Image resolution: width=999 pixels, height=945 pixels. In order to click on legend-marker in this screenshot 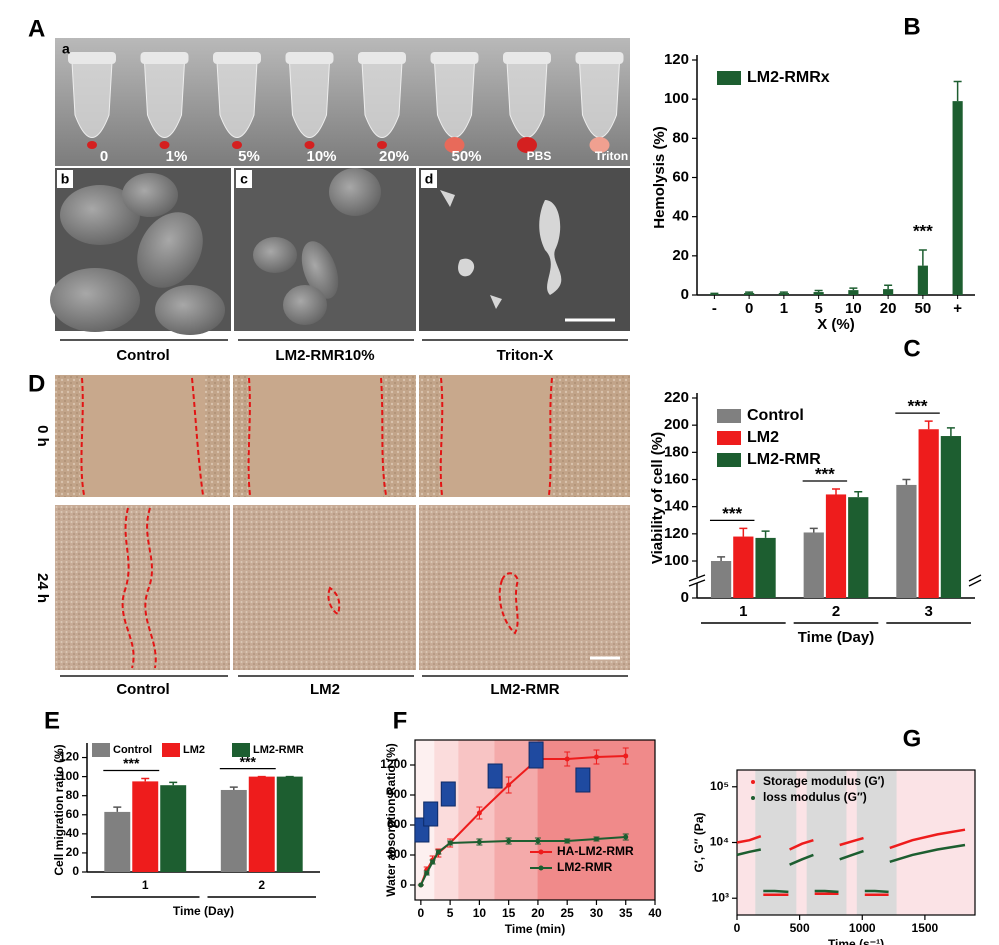, I will do `click(753, 798)`.